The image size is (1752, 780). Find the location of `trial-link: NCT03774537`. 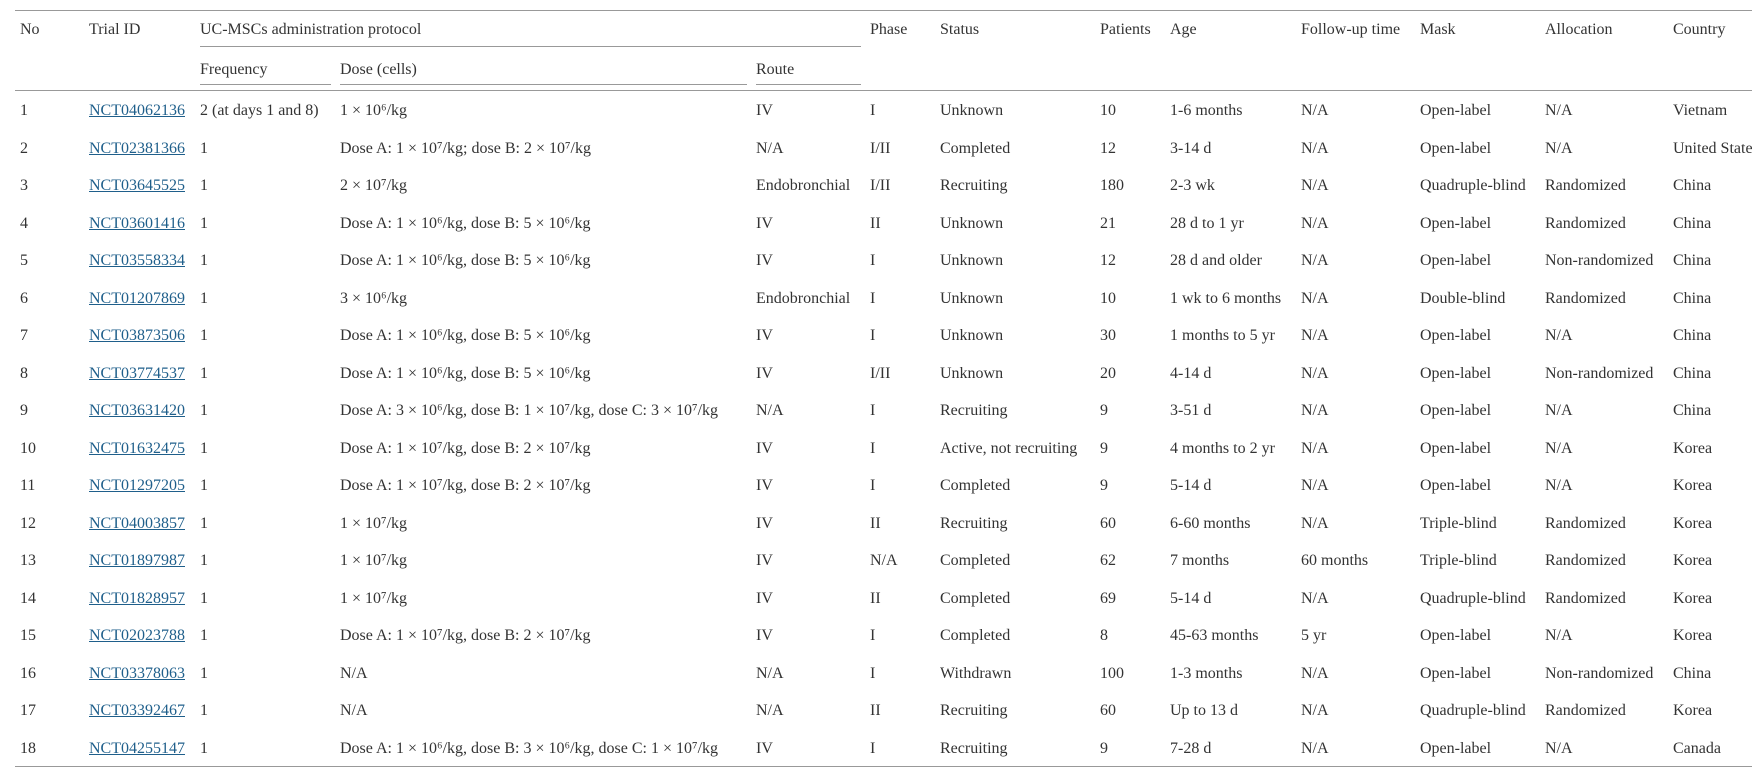

trial-link: NCT03774537 is located at coordinates (137, 373).